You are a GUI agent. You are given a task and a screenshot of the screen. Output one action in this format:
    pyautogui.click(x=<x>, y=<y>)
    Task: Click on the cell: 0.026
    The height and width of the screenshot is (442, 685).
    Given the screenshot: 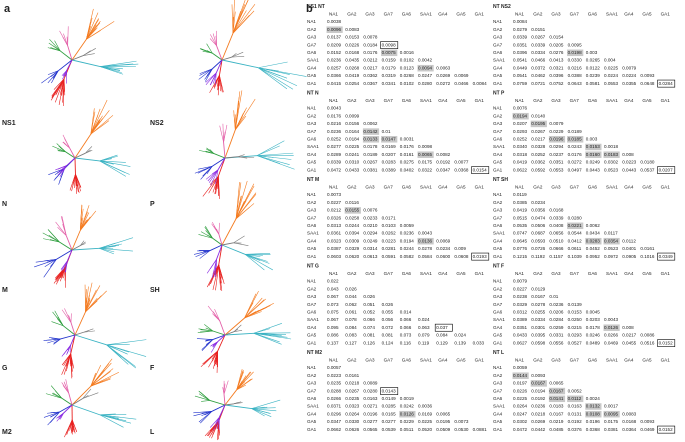 What is the action you would take?
    pyautogui.click(x=388, y=304)
    